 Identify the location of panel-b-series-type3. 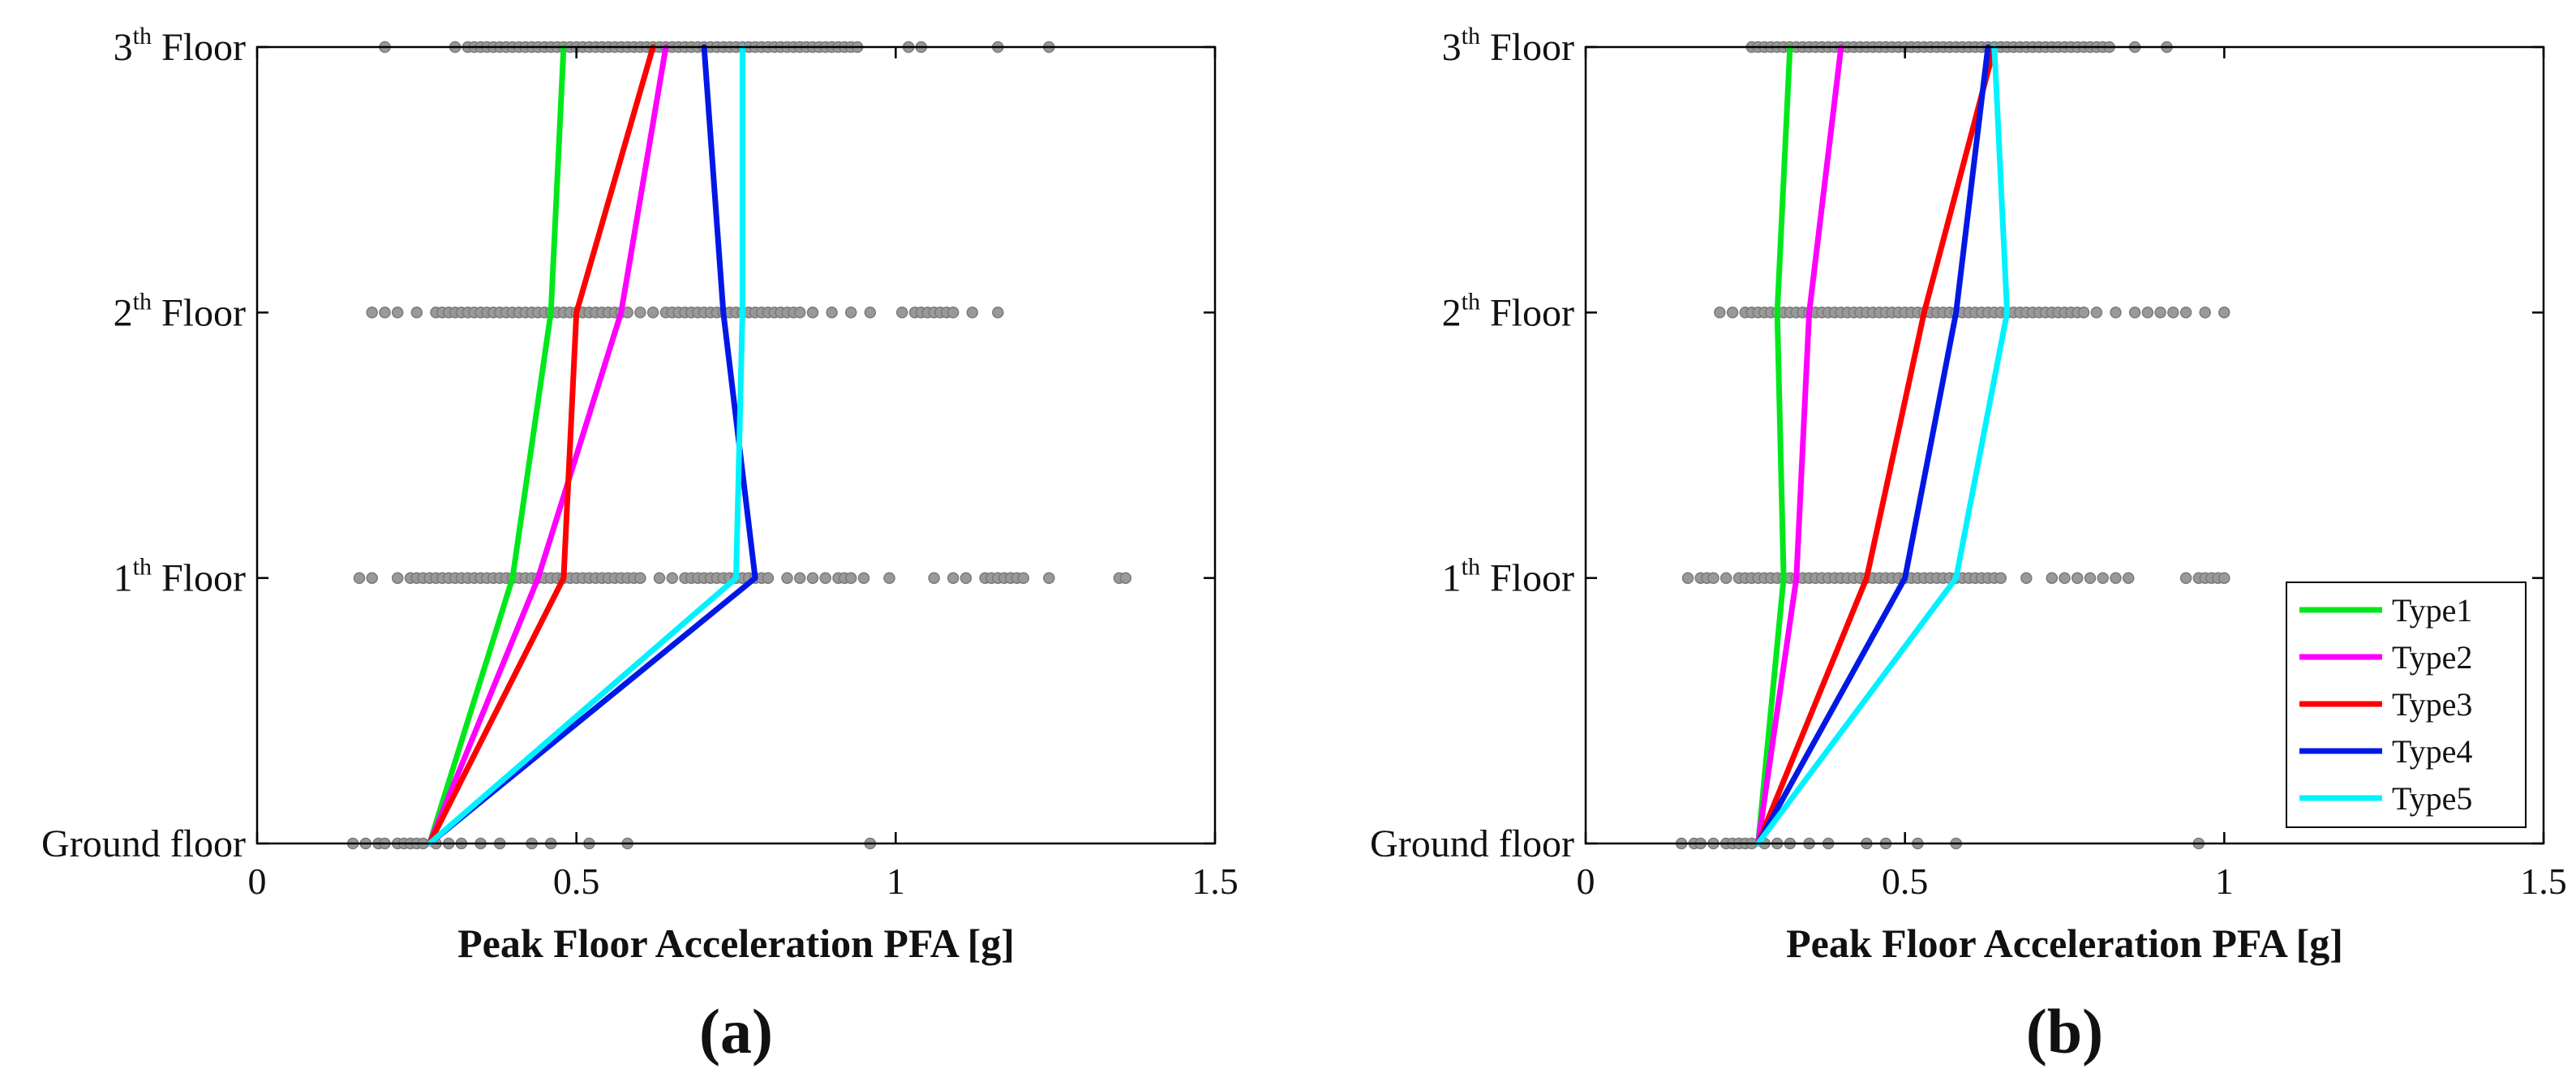
(1876, 445).